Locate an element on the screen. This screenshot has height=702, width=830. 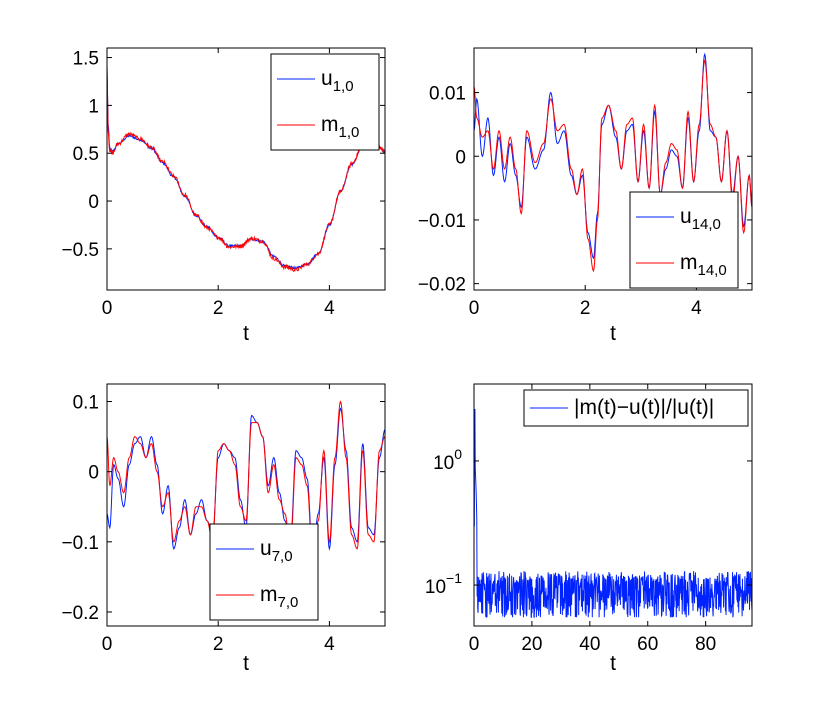
x-tick-label: 60 is located at coordinates (647, 644).